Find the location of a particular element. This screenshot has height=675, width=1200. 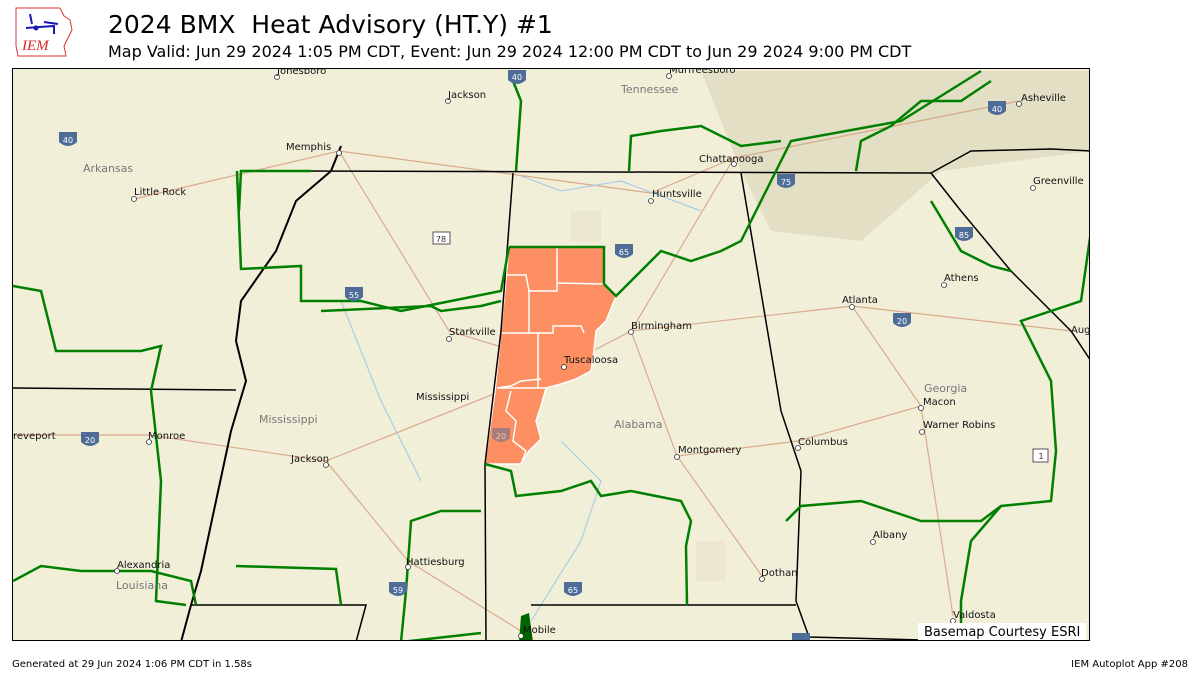

svg-text: 78 is located at coordinates (441, 239).